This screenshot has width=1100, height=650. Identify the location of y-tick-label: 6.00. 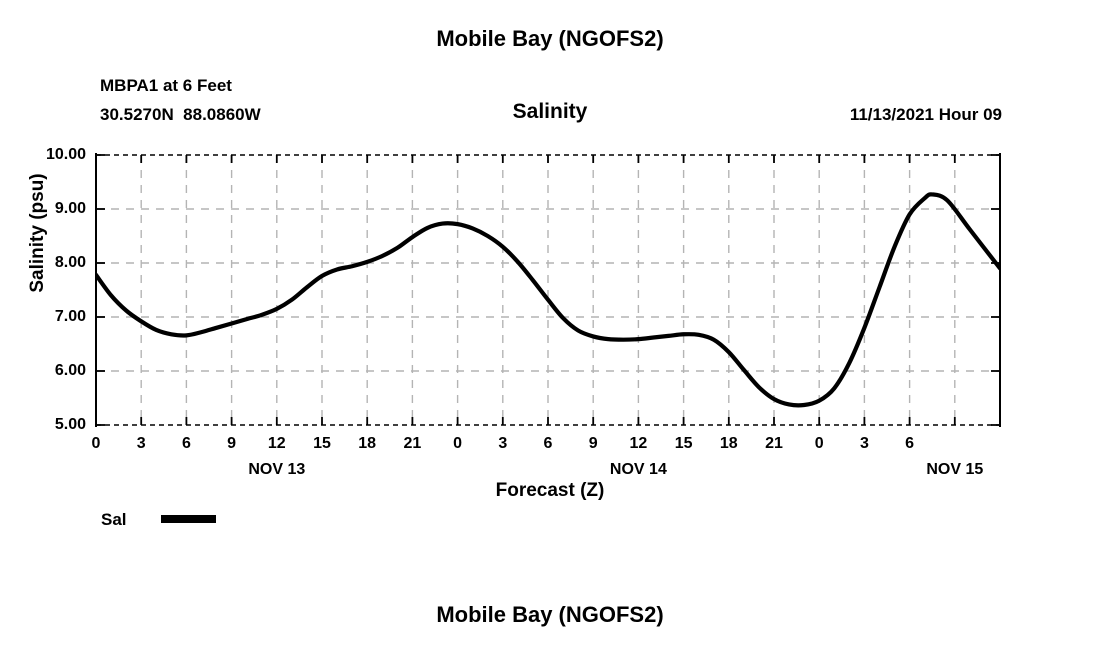
(70, 370).